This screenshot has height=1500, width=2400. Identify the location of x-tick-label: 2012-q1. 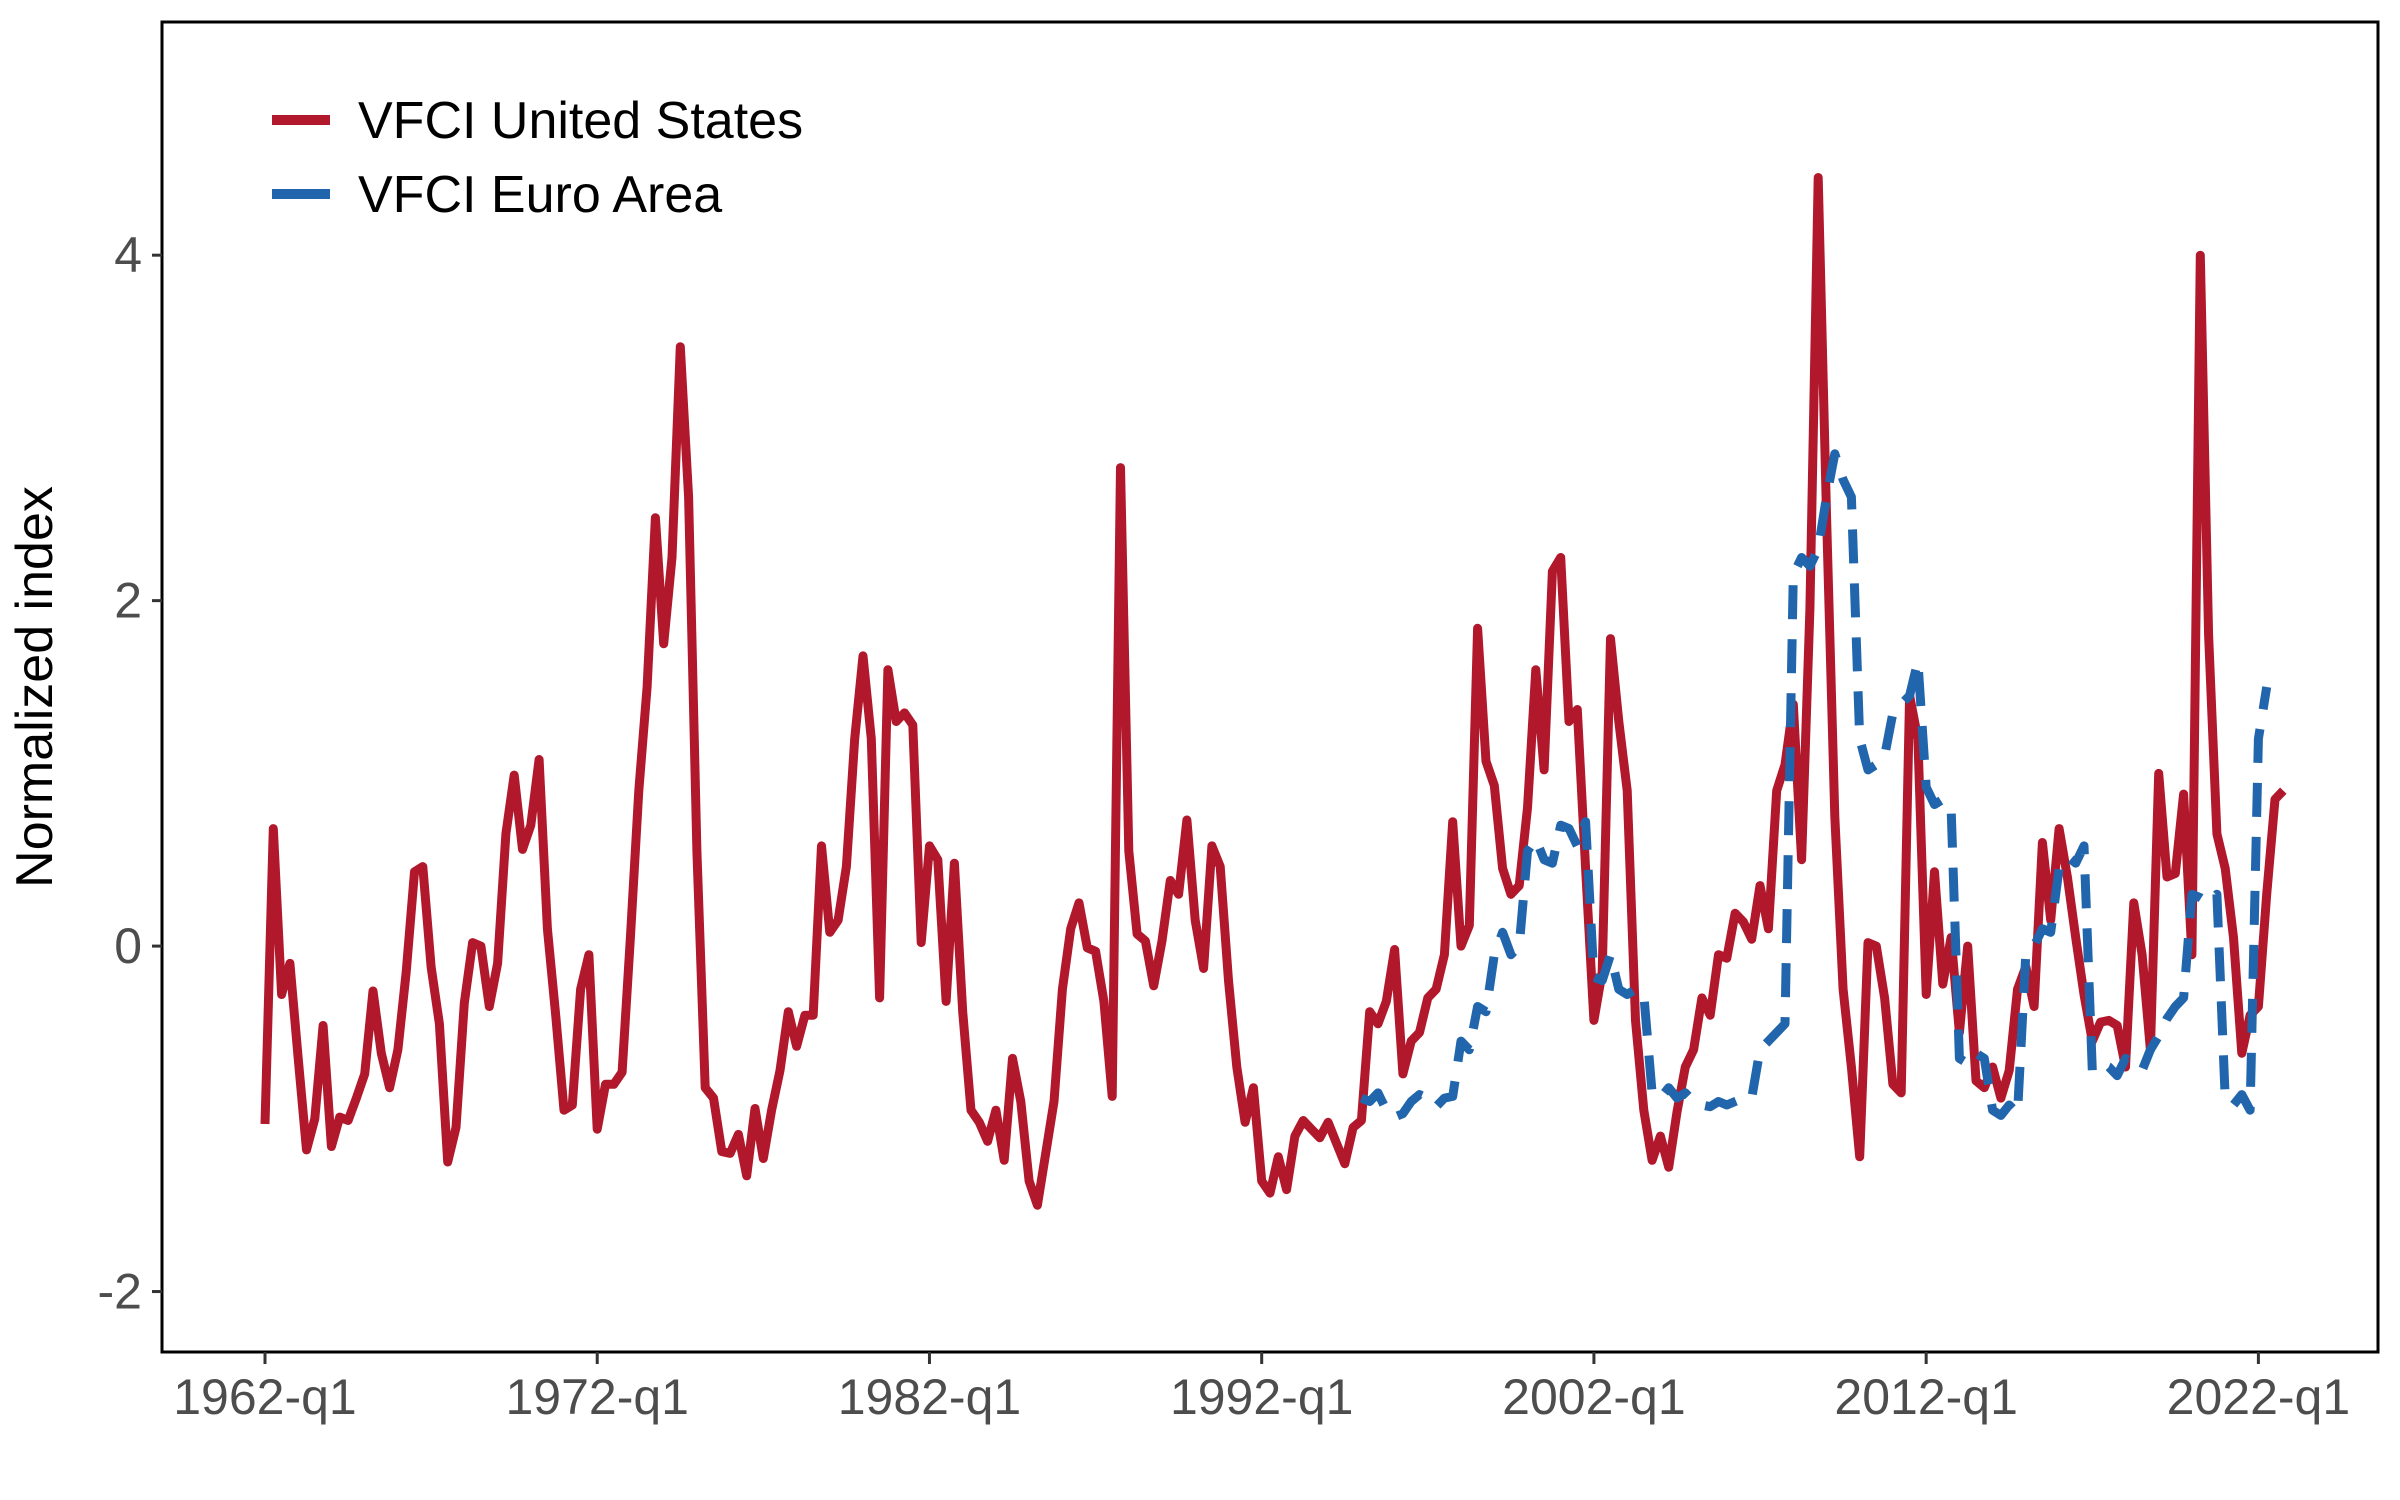
(1926, 1397).